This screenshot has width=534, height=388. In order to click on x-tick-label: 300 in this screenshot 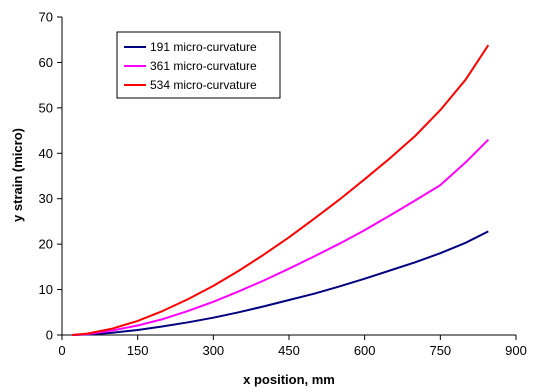, I will do `click(213, 350)`.